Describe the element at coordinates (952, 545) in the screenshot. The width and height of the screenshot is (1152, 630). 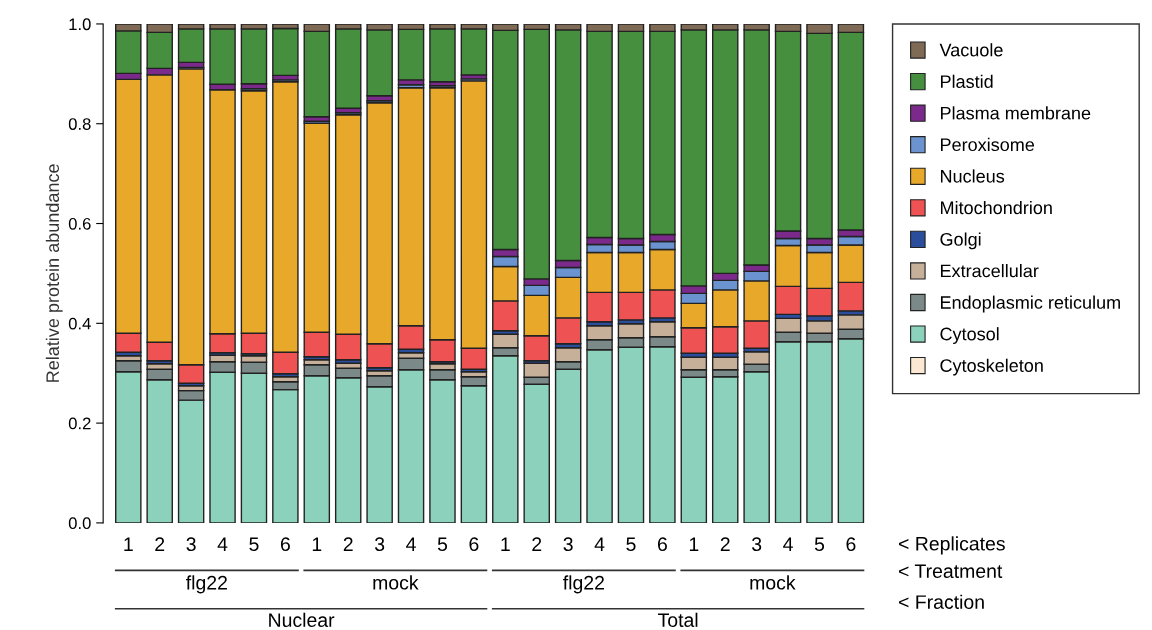
I see `text: < Replicates` at that location.